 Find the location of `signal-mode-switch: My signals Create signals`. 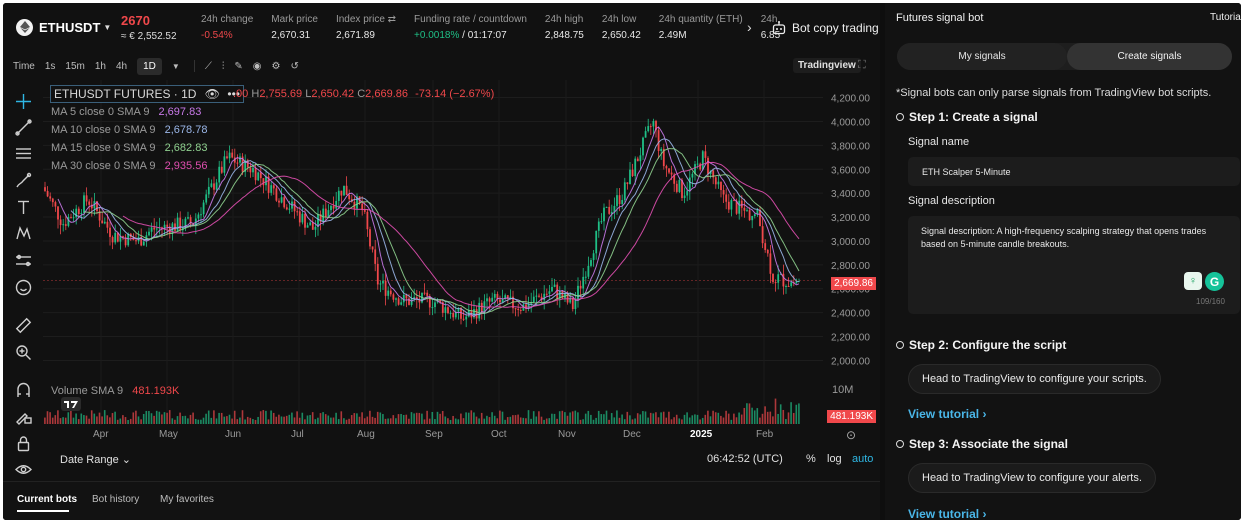

signal-mode-switch: My signals Create signals is located at coordinates (1064, 56).